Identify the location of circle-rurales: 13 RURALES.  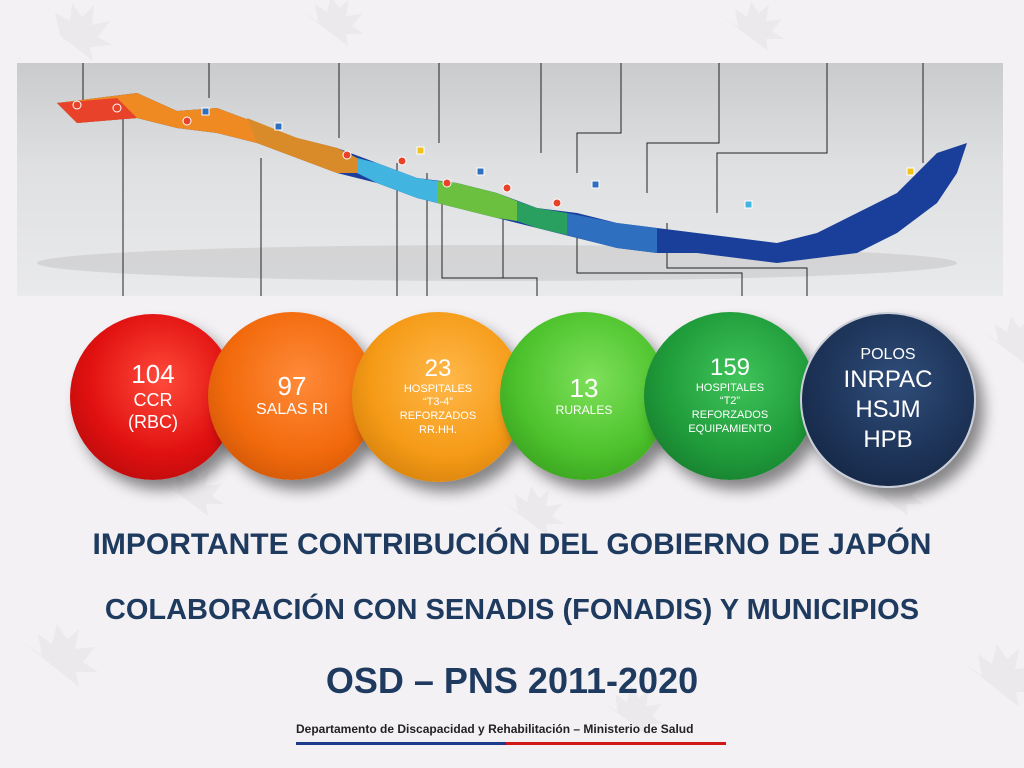
(584, 396).